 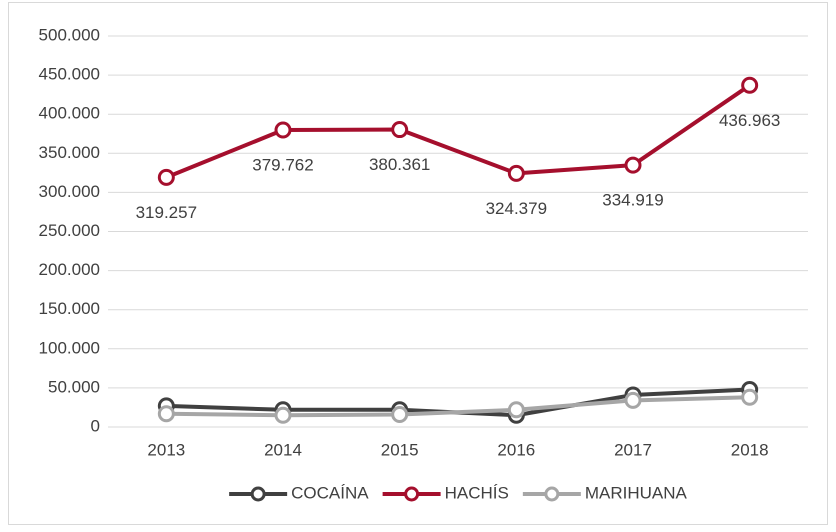 What do you see at coordinates (330, 492) in the screenshot?
I see `legend-label: COCAÍNA` at bounding box center [330, 492].